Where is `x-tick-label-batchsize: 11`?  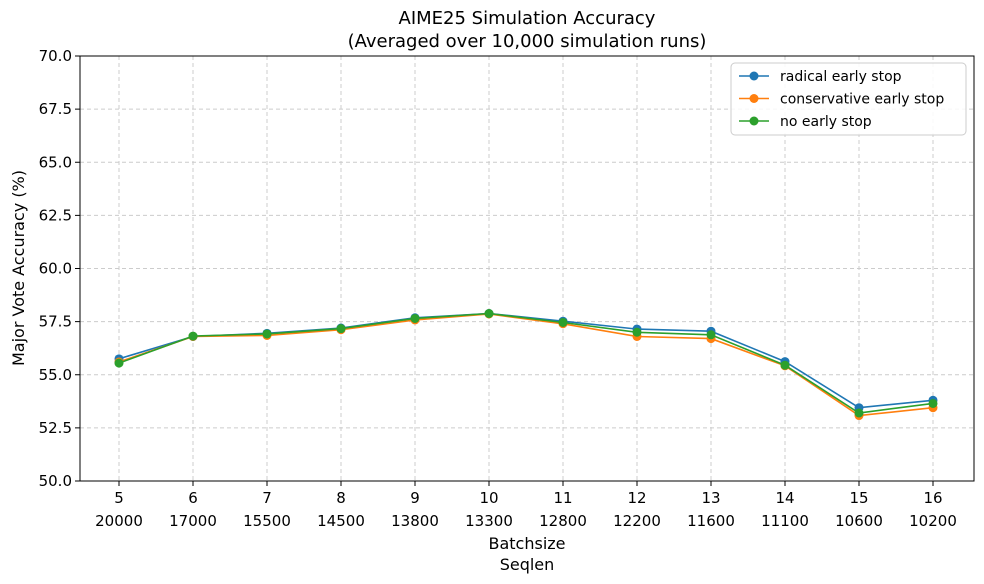
x-tick-label-batchsize: 11 is located at coordinates (562, 498).